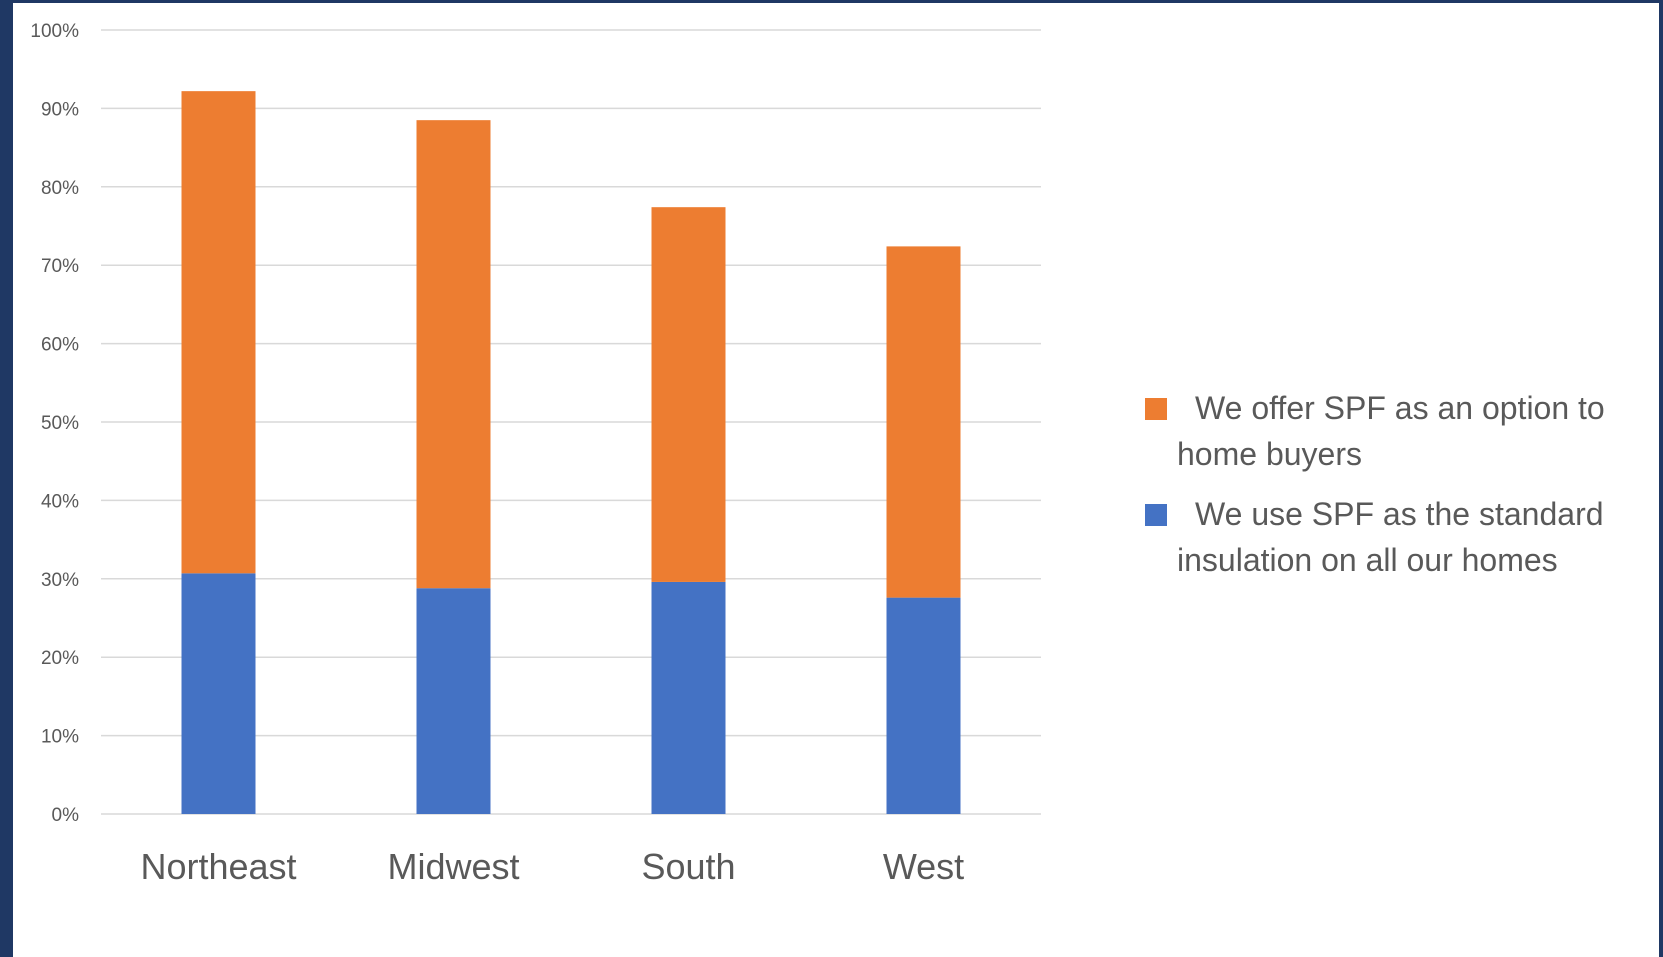 The width and height of the screenshot is (1663, 957). What do you see at coordinates (60, 501) in the screenshot?
I see `y-tick-label: 40%` at bounding box center [60, 501].